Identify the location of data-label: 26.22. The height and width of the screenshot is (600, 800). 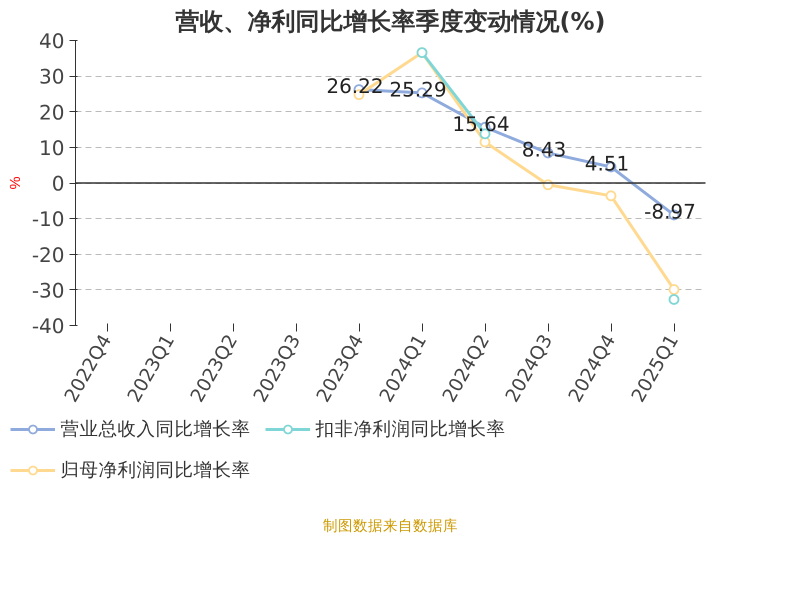
(355, 86).